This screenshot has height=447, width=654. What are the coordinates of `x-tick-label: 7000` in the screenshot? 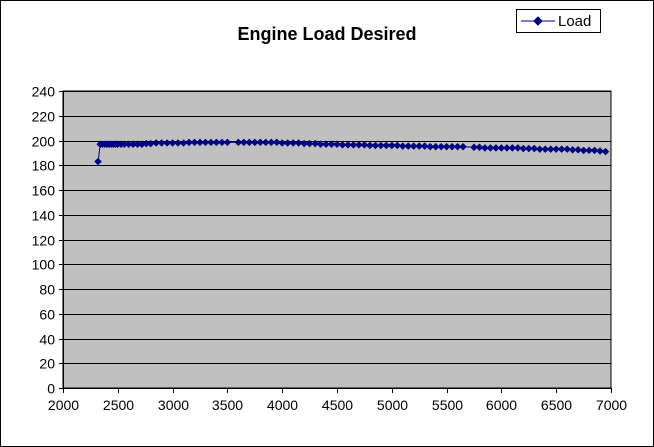 It's located at (611, 405).